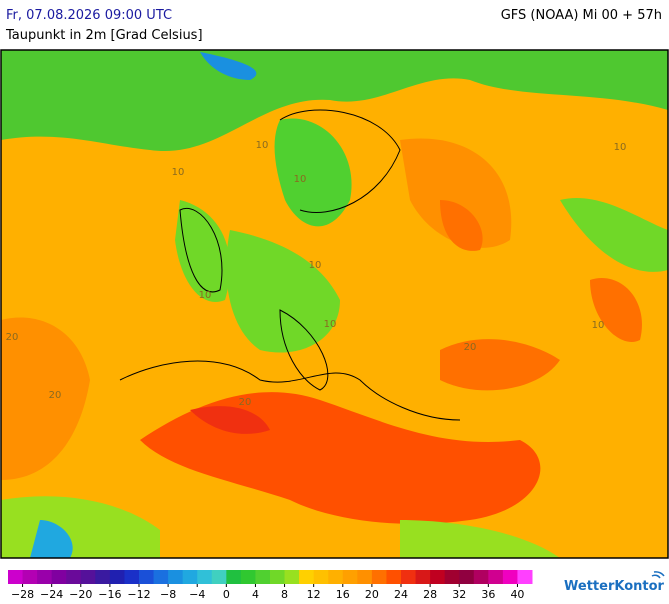 The image size is (669, 604). I want to click on med-west-red, so click(230, 420).